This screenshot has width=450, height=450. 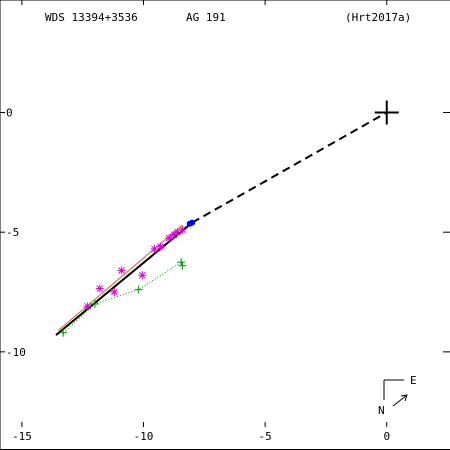 I want to click on y-tick-label: -10, so click(x=16, y=352).